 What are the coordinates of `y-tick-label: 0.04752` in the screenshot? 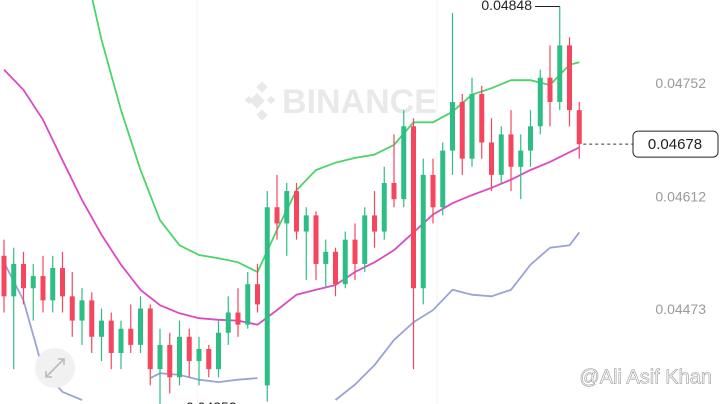 It's located at (680, 83).